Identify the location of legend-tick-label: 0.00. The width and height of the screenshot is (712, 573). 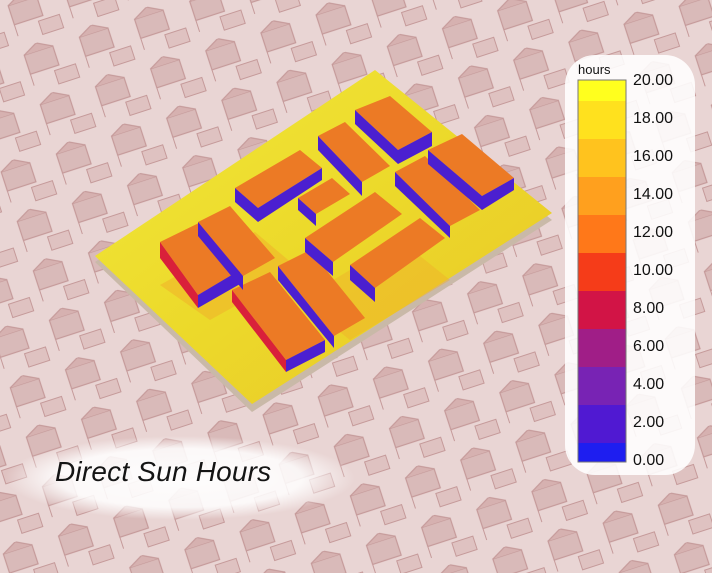
(649, 460).